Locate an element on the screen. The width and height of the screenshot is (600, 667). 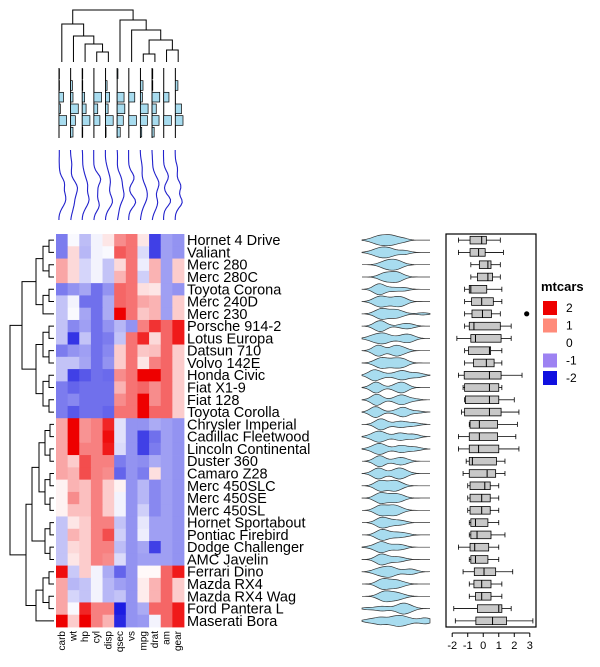
column-label: gear is located at coordinates (178, 640).